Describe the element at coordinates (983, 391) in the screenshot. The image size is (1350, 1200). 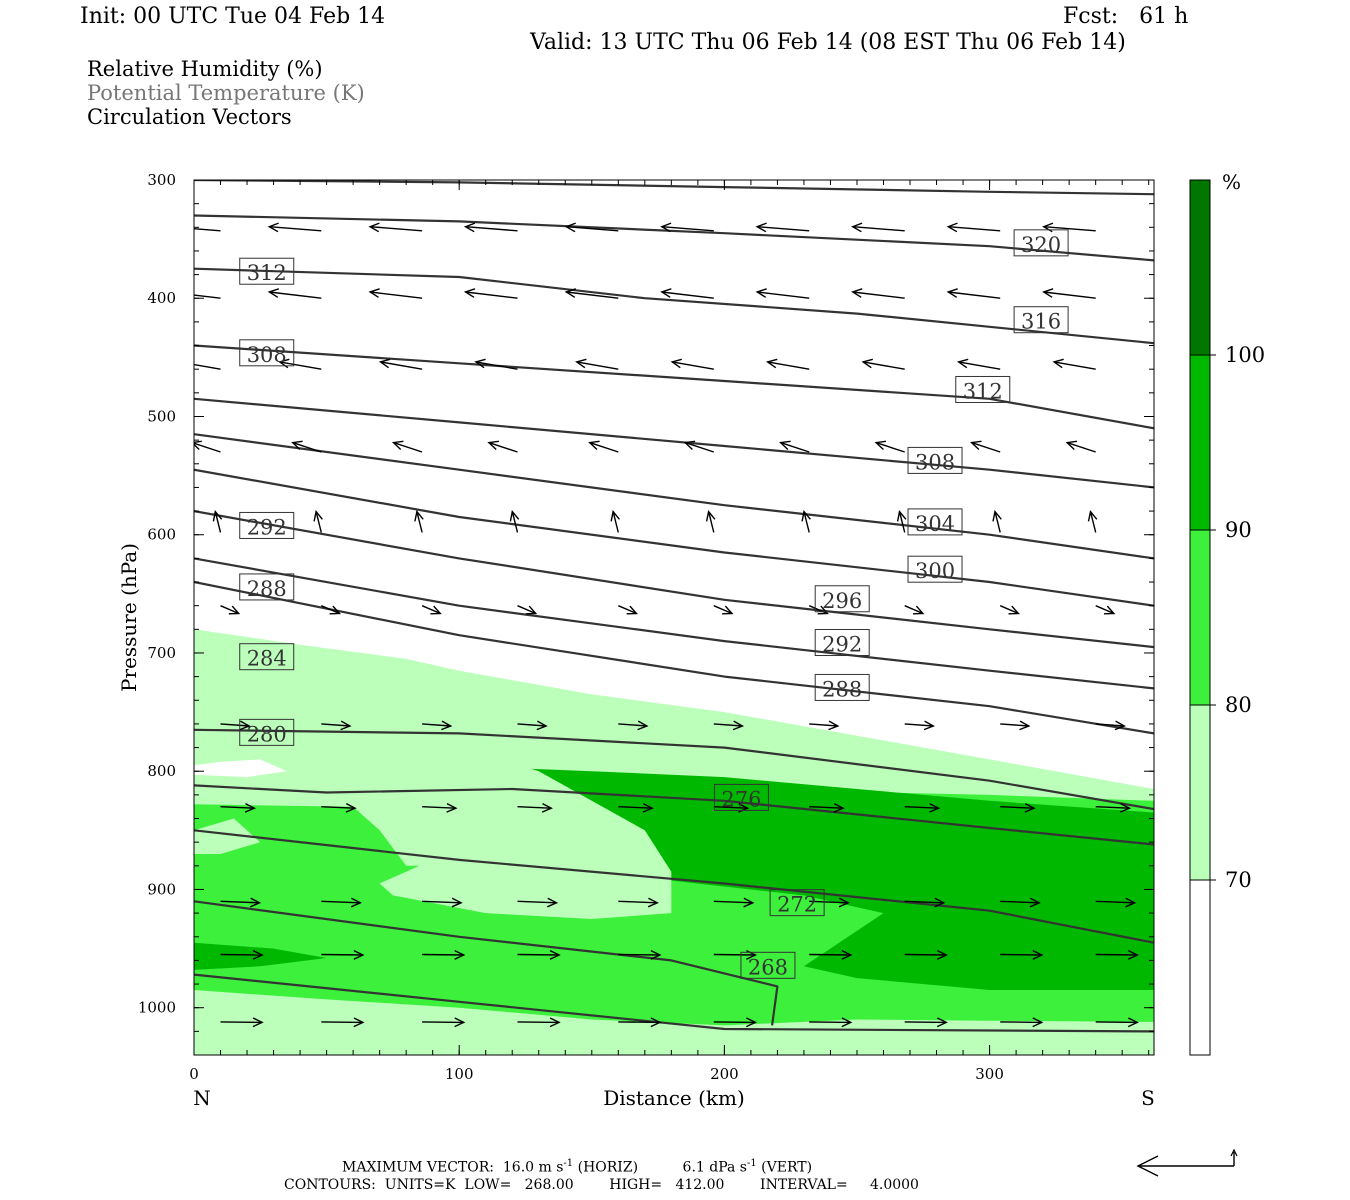
I see `contour-label-text: 312` at that location.